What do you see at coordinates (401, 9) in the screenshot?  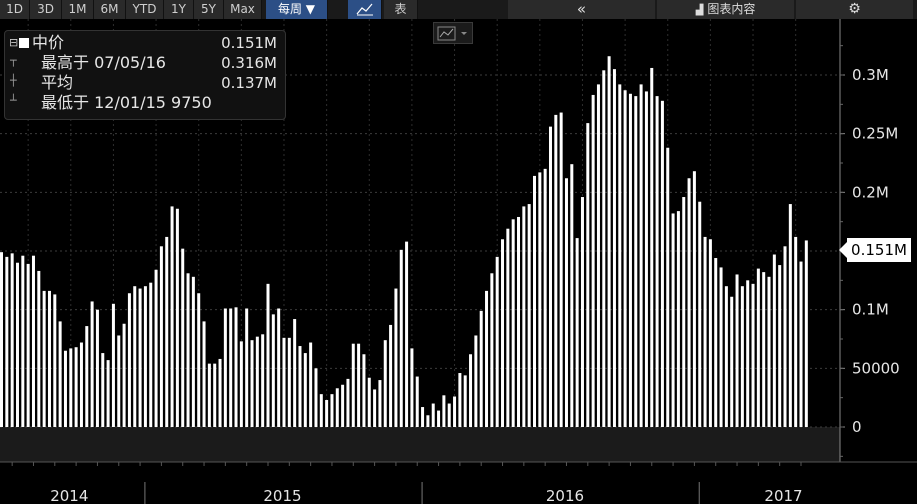 I see `table-view-button: 表` at bounding box center [401, 9].